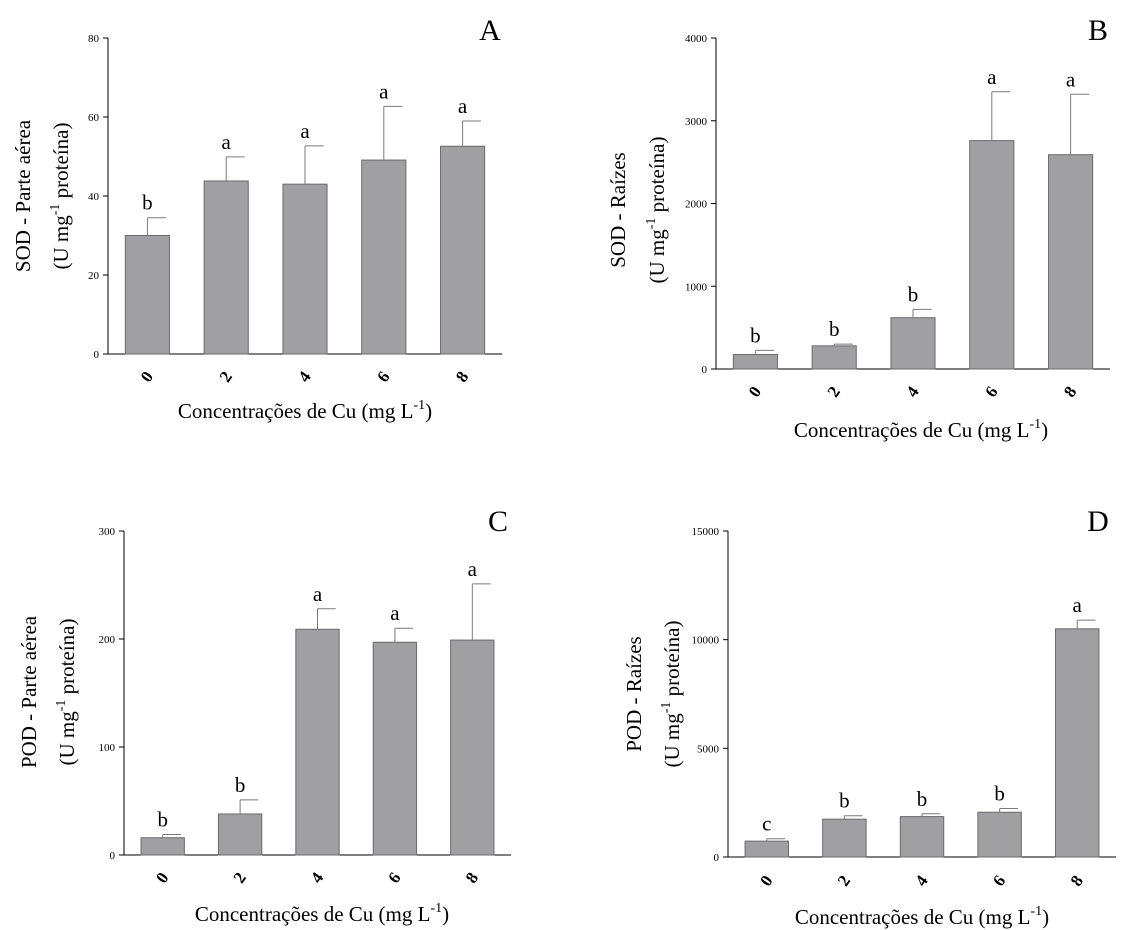  What do you see at coordinates (94, 276) in the screenshot?
I see `y-tick-label: 20` at bounding box center [94, 276].